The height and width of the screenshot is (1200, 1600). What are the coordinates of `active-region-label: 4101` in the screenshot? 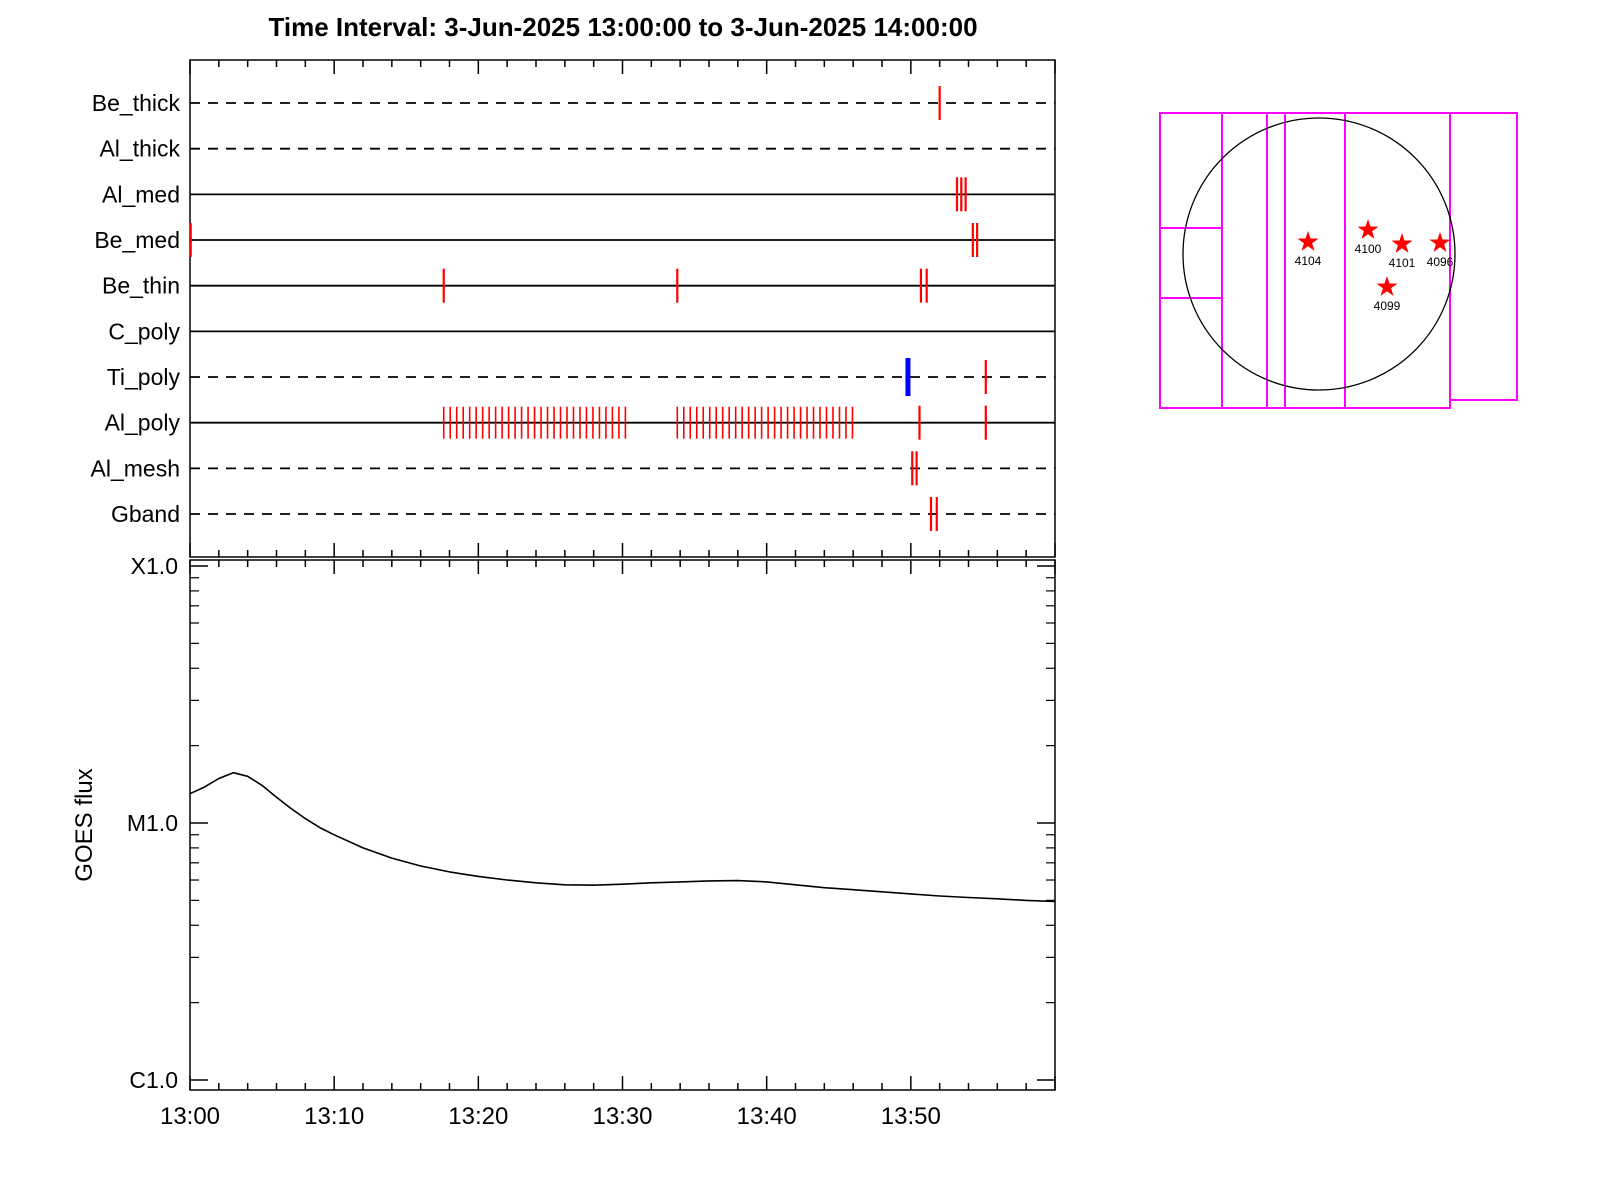 It's located at (1402, 263).